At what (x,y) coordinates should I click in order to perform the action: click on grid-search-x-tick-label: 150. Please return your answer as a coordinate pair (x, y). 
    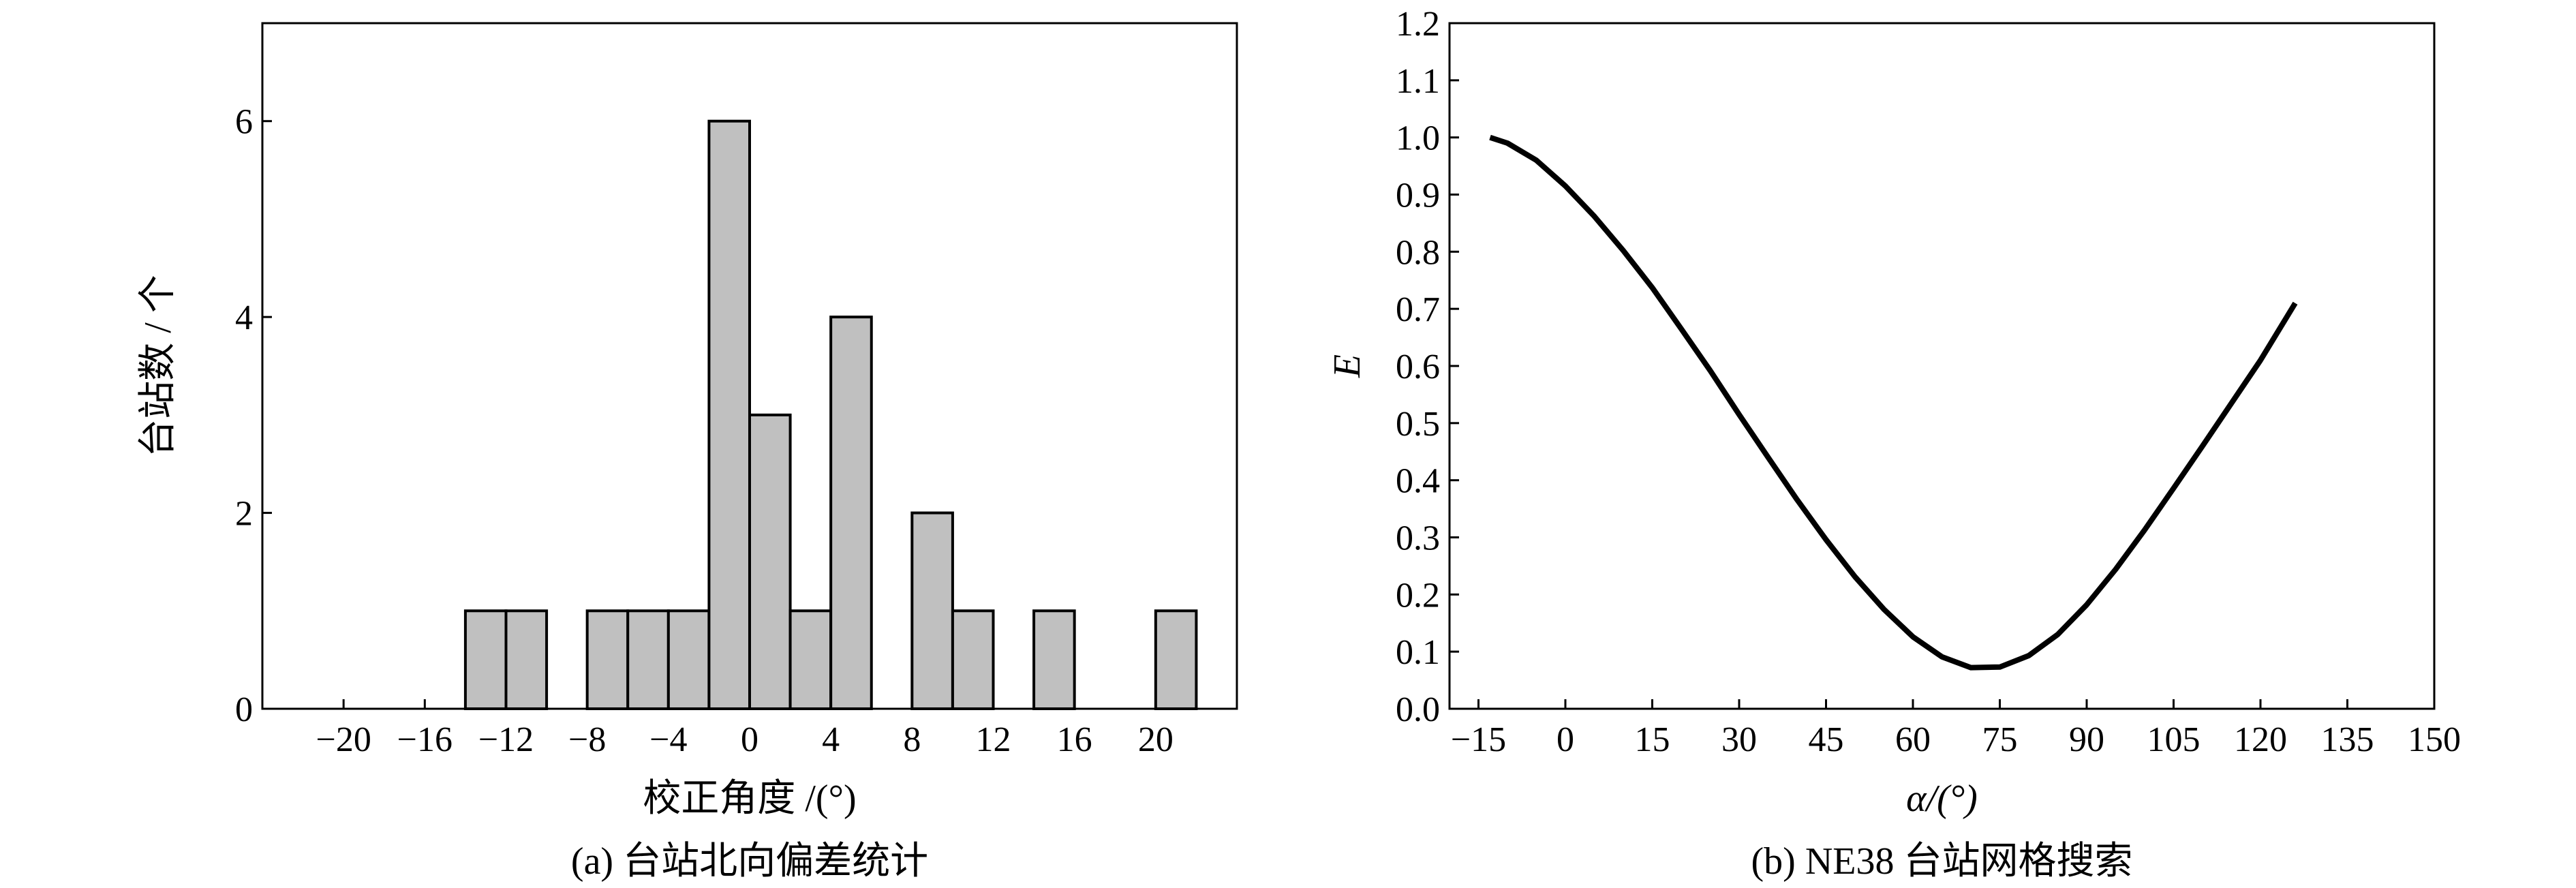
    Looking at the image, I should click on (2434, 740).